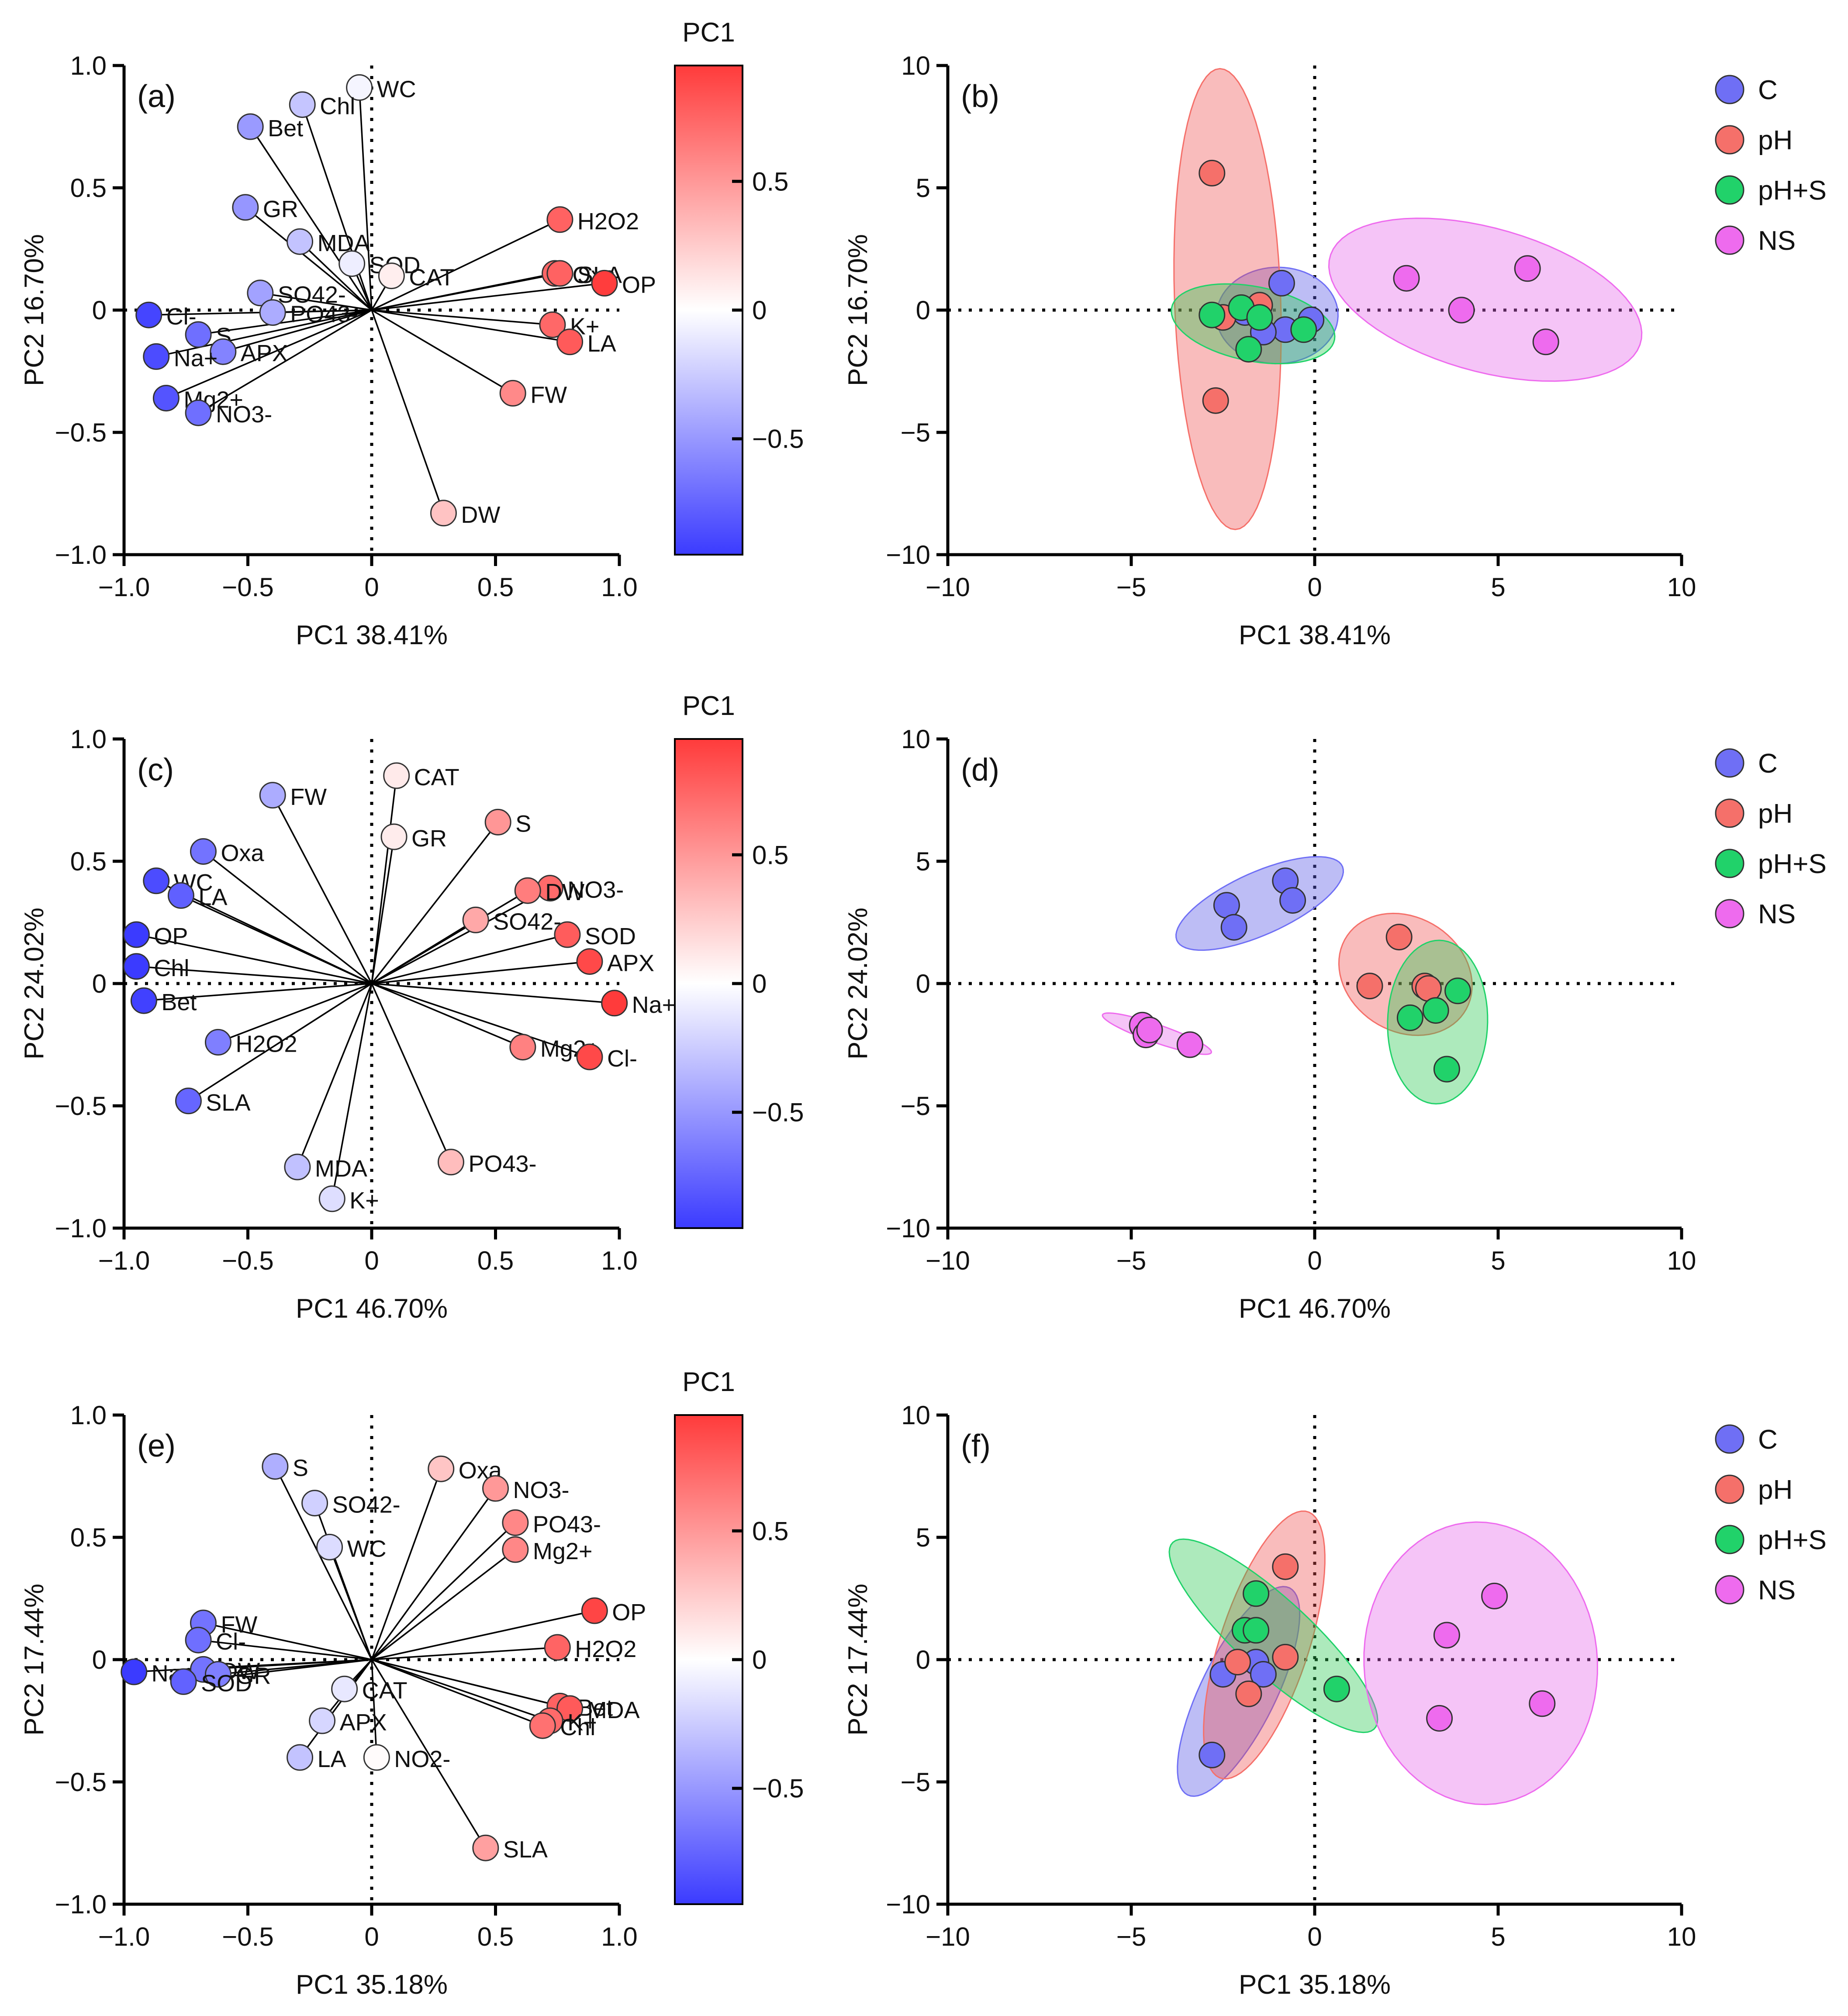 Image resolution: width=1848 pixels, height=2016 pixels. What do you see at coordinates (156, 96) in the screenshot?
I see `panel-label: (a)` at bounding box center [156, 96].